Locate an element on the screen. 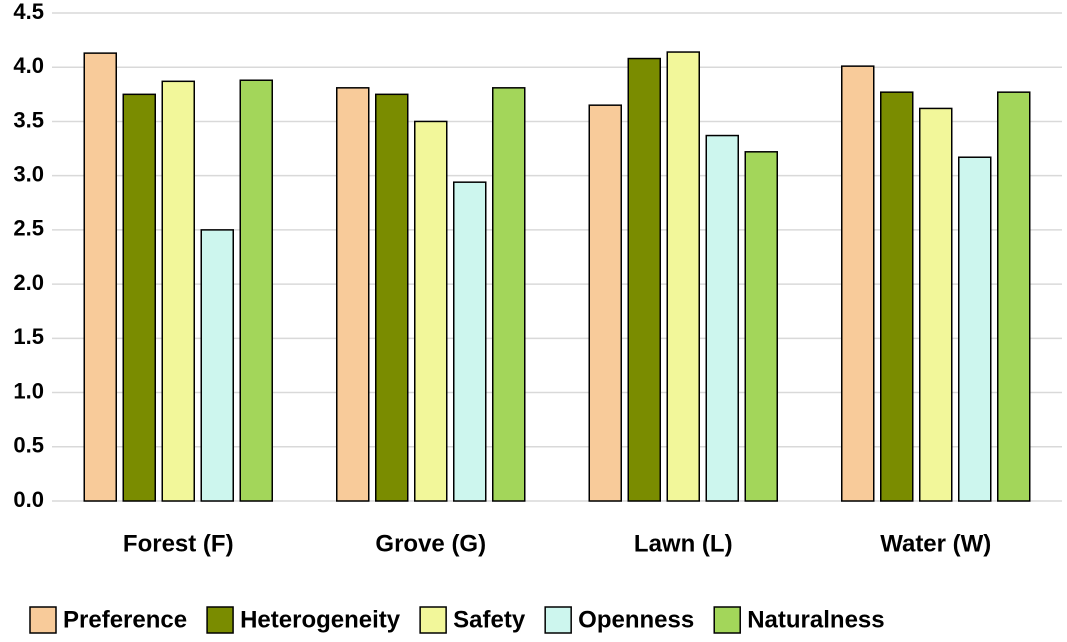  legend-label: Naturalness is located at coordinates (815, 619).